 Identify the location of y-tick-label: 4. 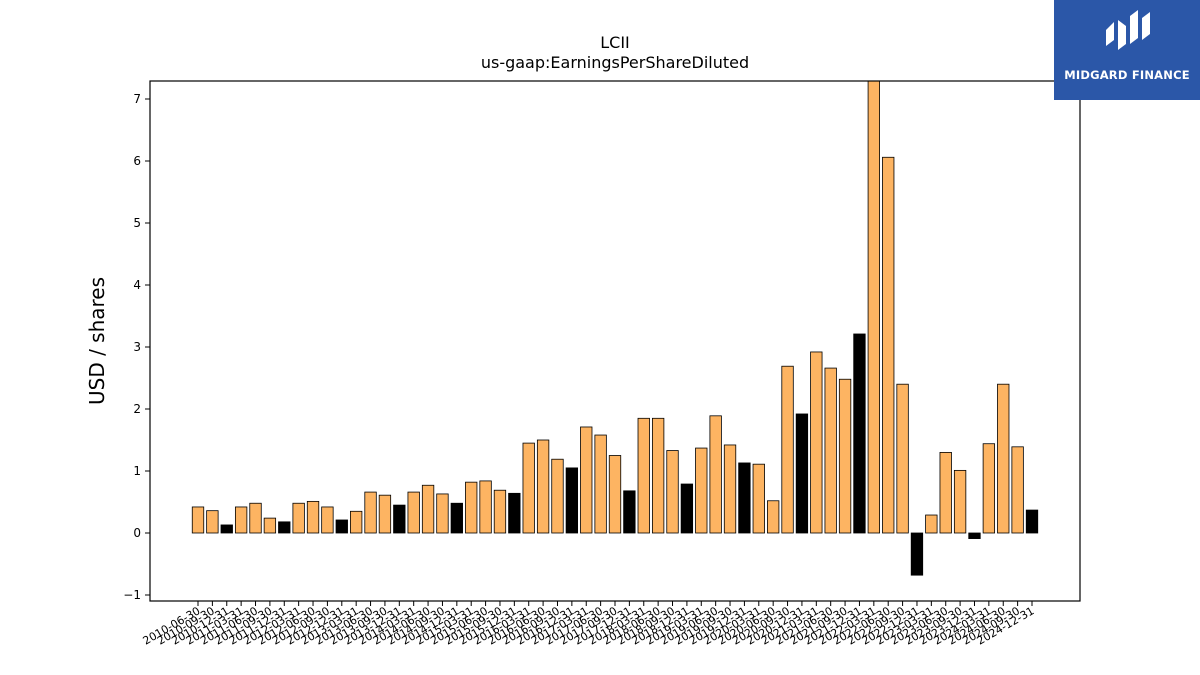
(137, 285).